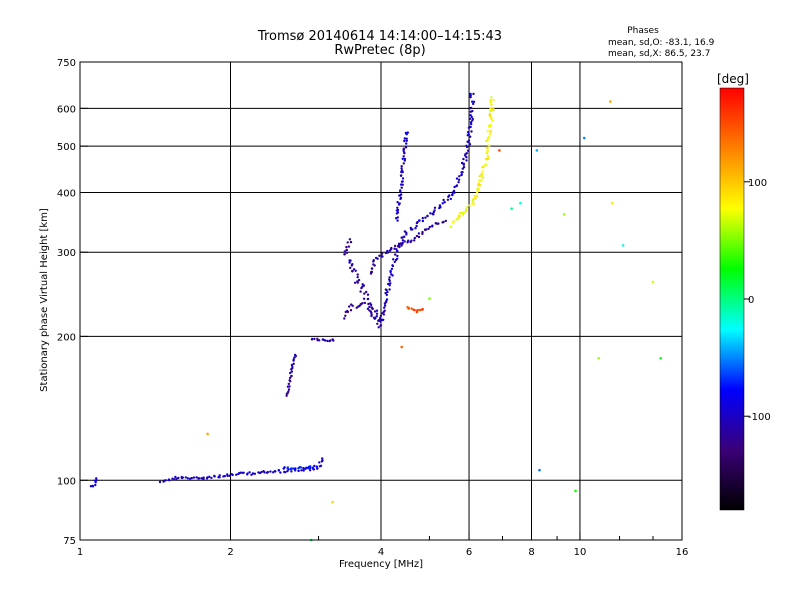 Image resolution: width=800 pixels, height=600 pixels. What do you see at coordinates (531, 552) in the screenshot?
I see `x-tick-label: 8` at bounding box center [531, 552].